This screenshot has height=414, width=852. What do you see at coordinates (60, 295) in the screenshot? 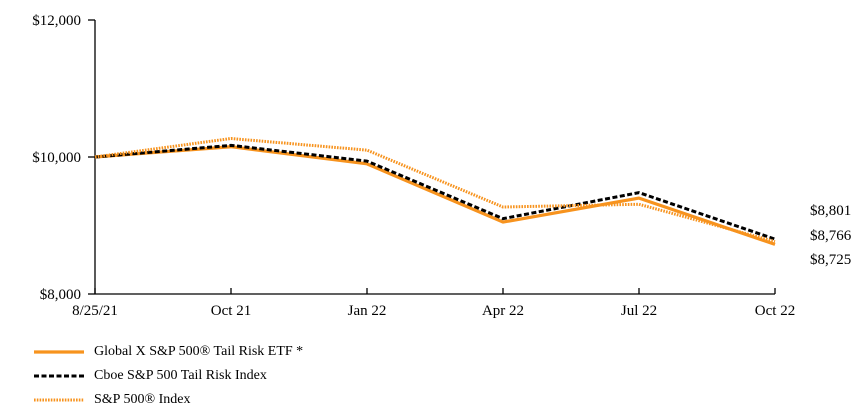
I see `y-tick-label: $8,000` at bounding box center [60, 295].